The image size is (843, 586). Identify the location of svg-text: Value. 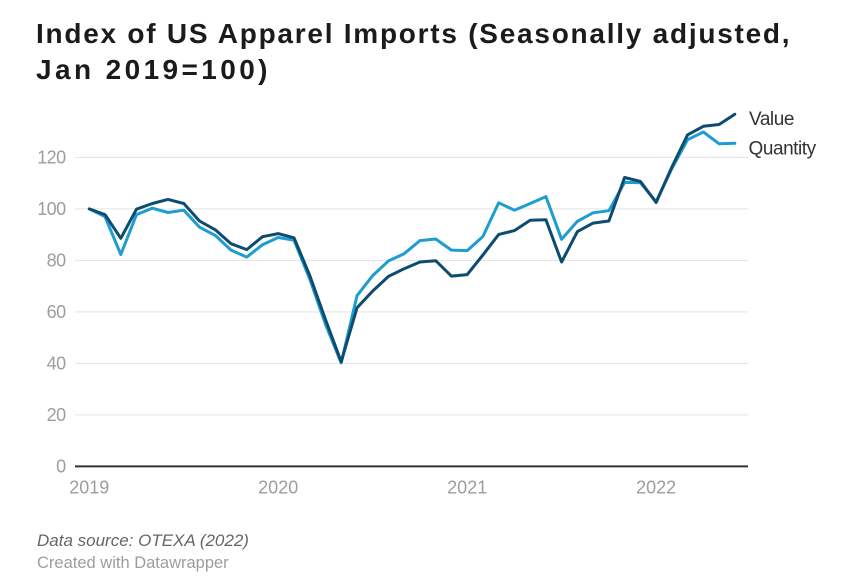
(771, 119).